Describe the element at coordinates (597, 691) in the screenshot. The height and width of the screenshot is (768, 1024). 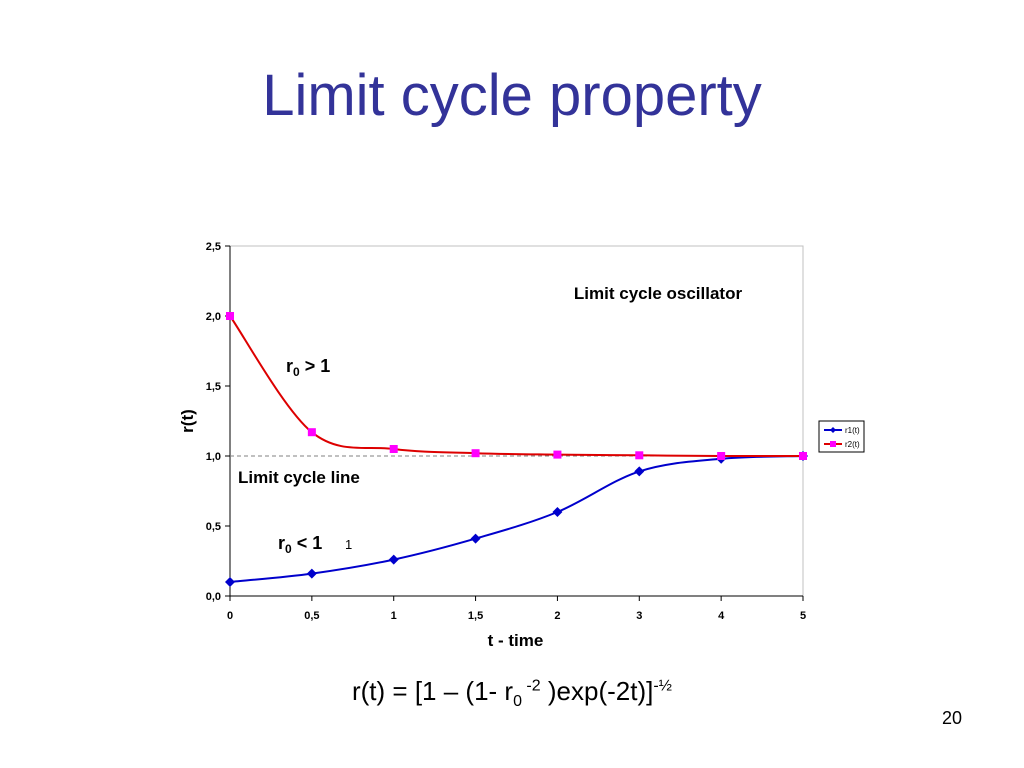
I see `formula-part2: )exp(-2t)]` at that location.